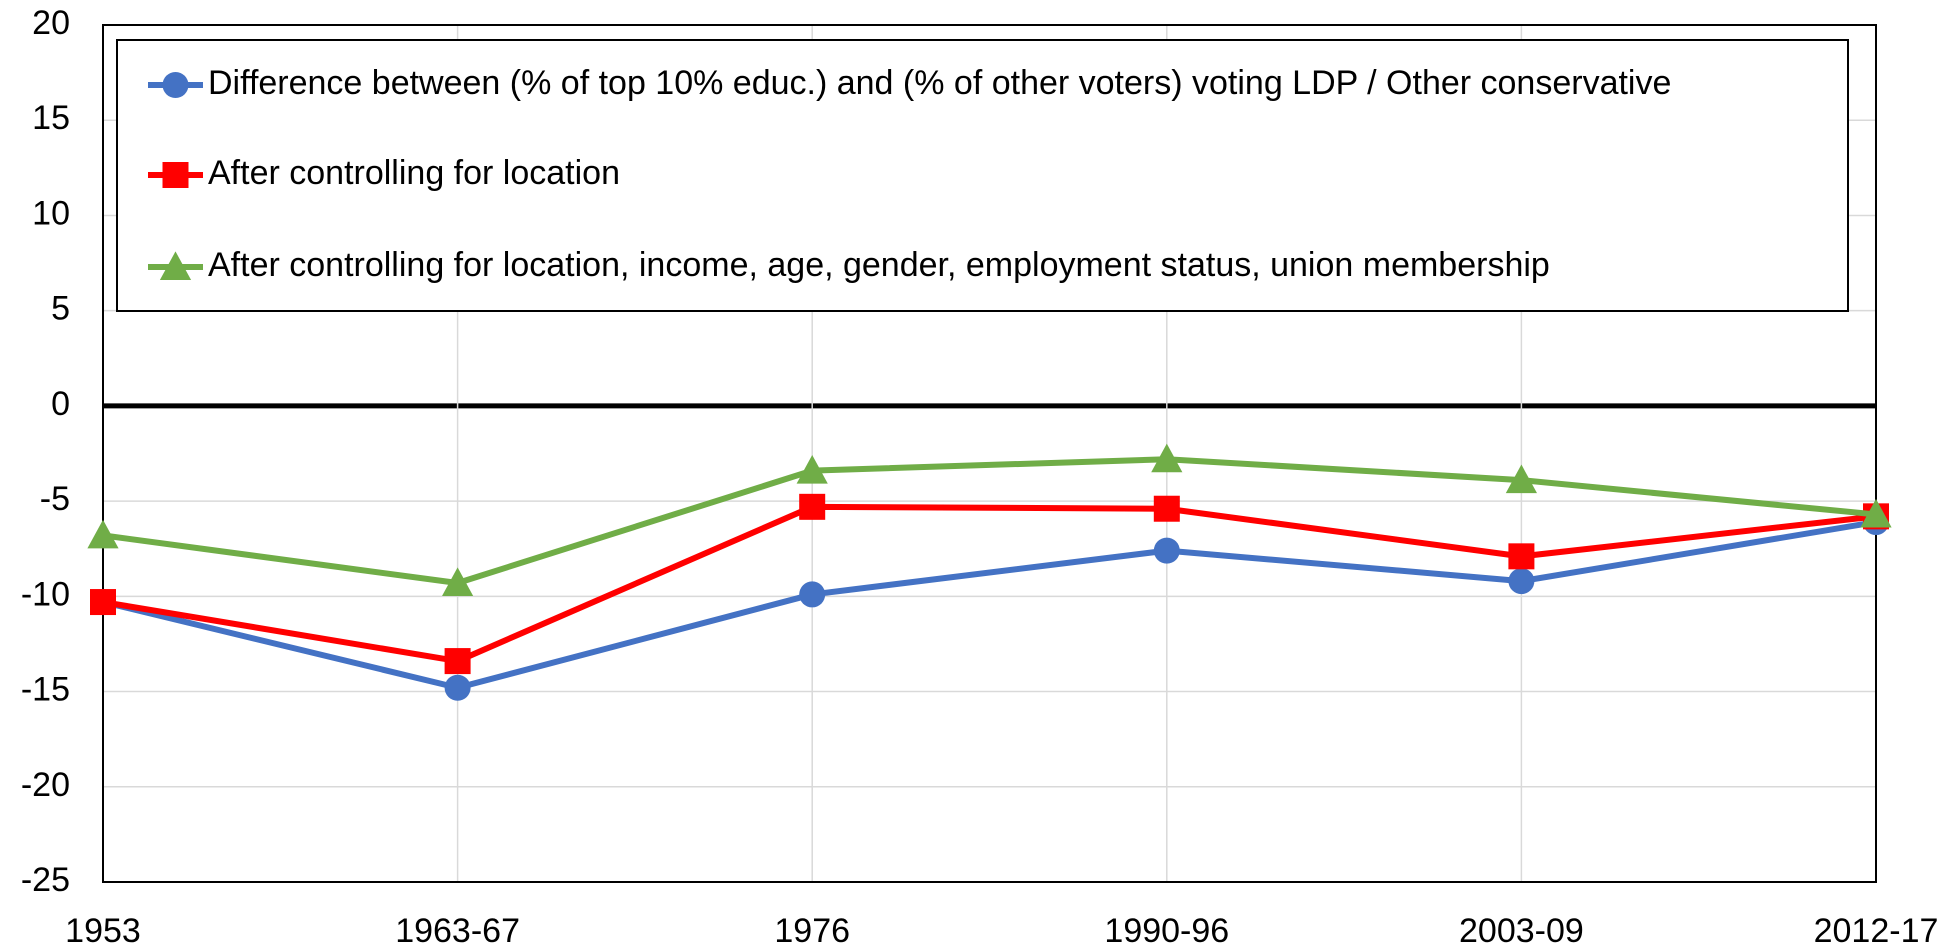  I want to click on y-tick-label: 5, so click(60, 309).